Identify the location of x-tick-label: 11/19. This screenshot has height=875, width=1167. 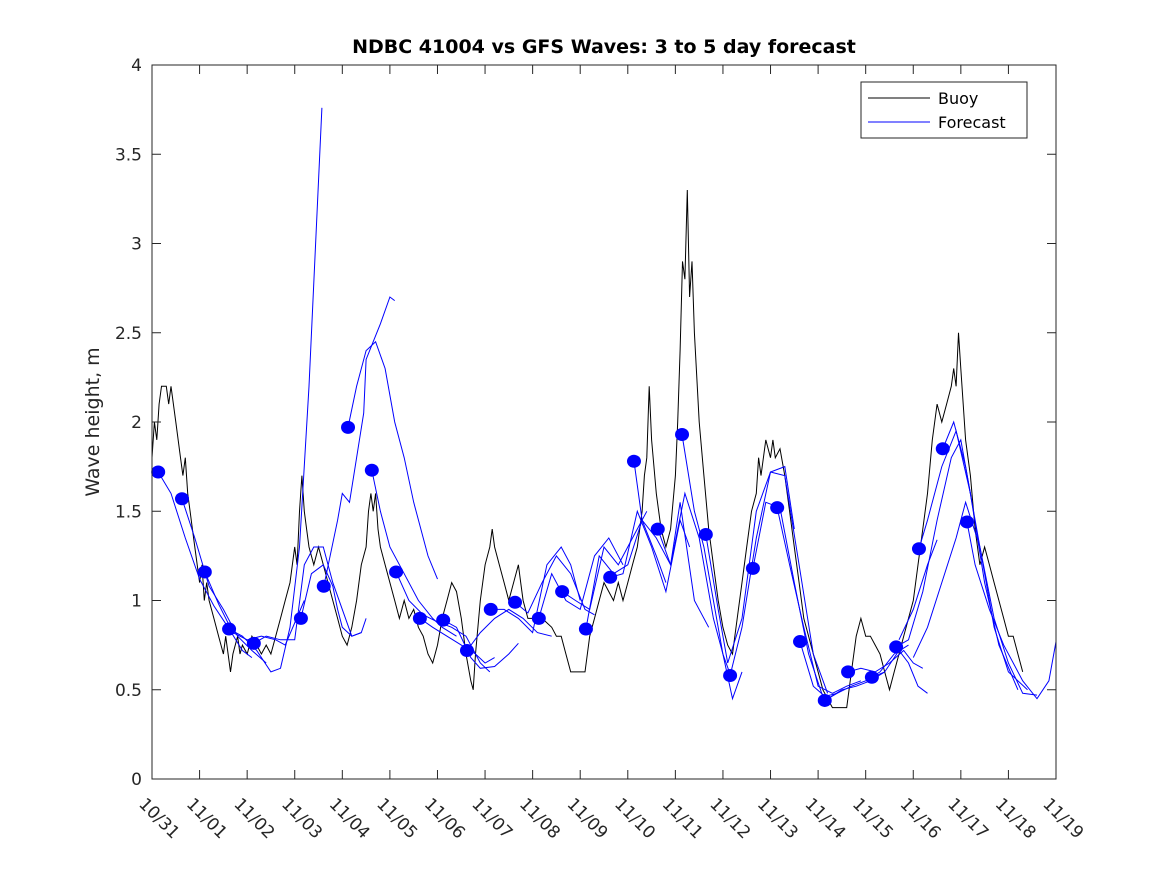
(1062, 818).